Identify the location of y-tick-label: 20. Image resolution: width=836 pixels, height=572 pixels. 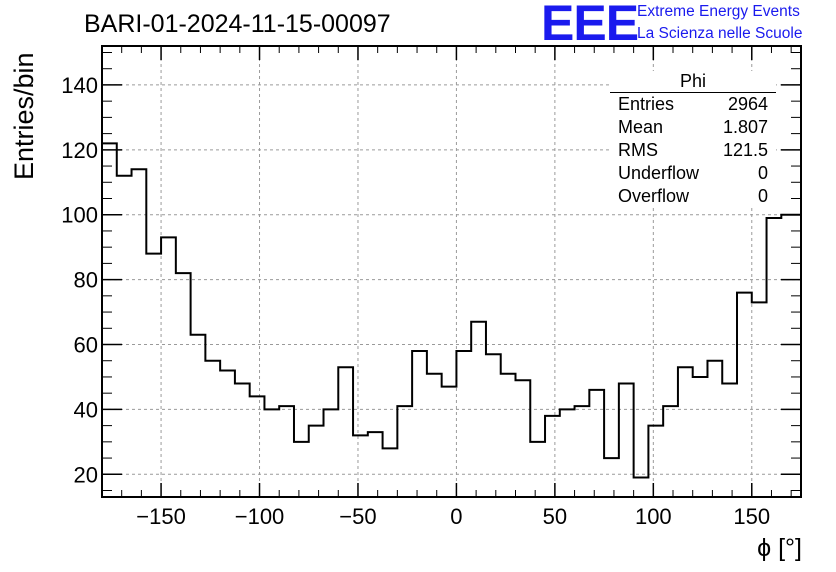
(86, 474).